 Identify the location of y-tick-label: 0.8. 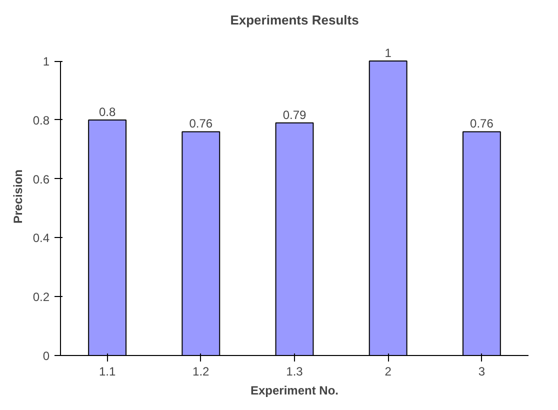
(41, 120).